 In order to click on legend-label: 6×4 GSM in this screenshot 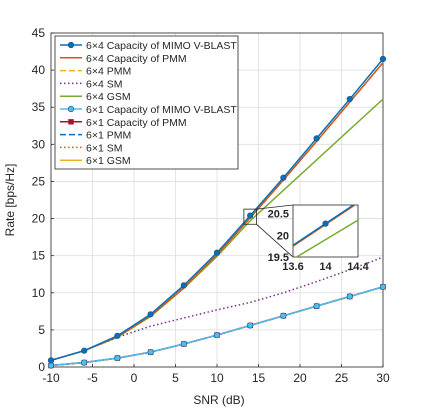, I will do `click(108, 97)`.